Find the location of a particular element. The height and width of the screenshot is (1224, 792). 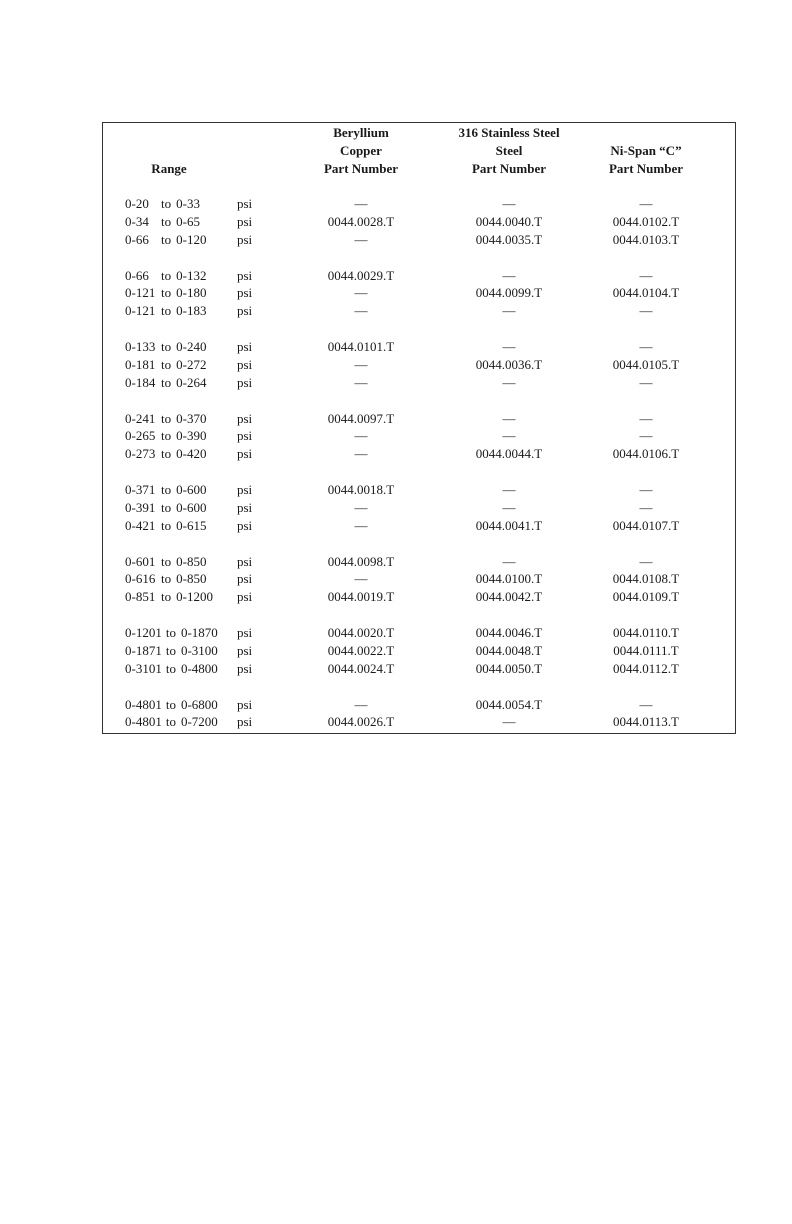

steel-part: 0044.0044.T is located at coordinates (509, 454).